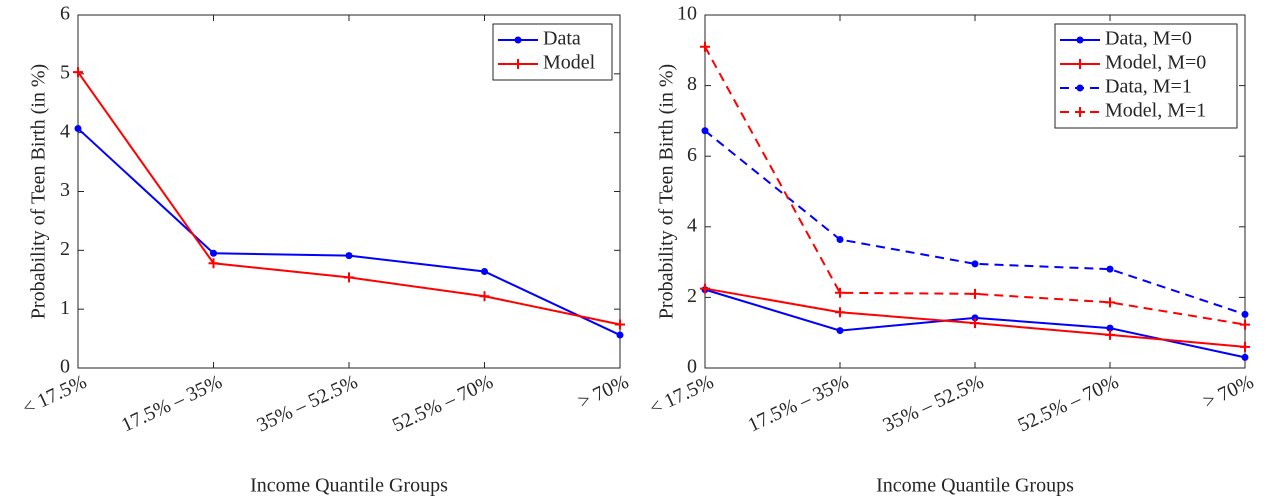 The width and height of the screenshot is (1271, 502). Describe the element at coordinates (65, 72) in the screenshot. I see `y-tick-label: 5` at that location.